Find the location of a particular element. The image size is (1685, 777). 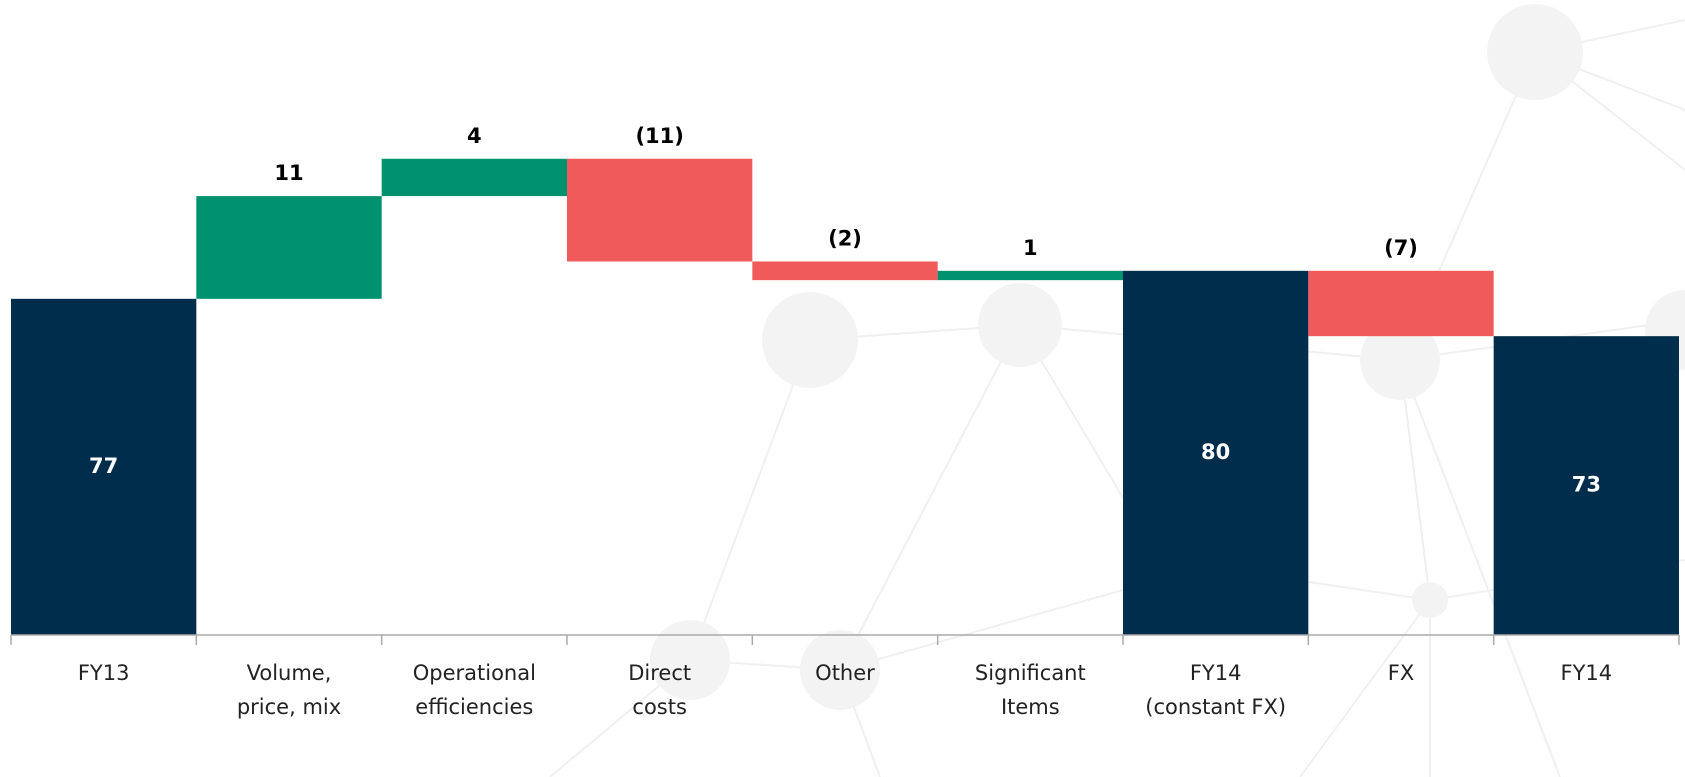

x-tick-label: FX is located at coordinates (1401, 673).